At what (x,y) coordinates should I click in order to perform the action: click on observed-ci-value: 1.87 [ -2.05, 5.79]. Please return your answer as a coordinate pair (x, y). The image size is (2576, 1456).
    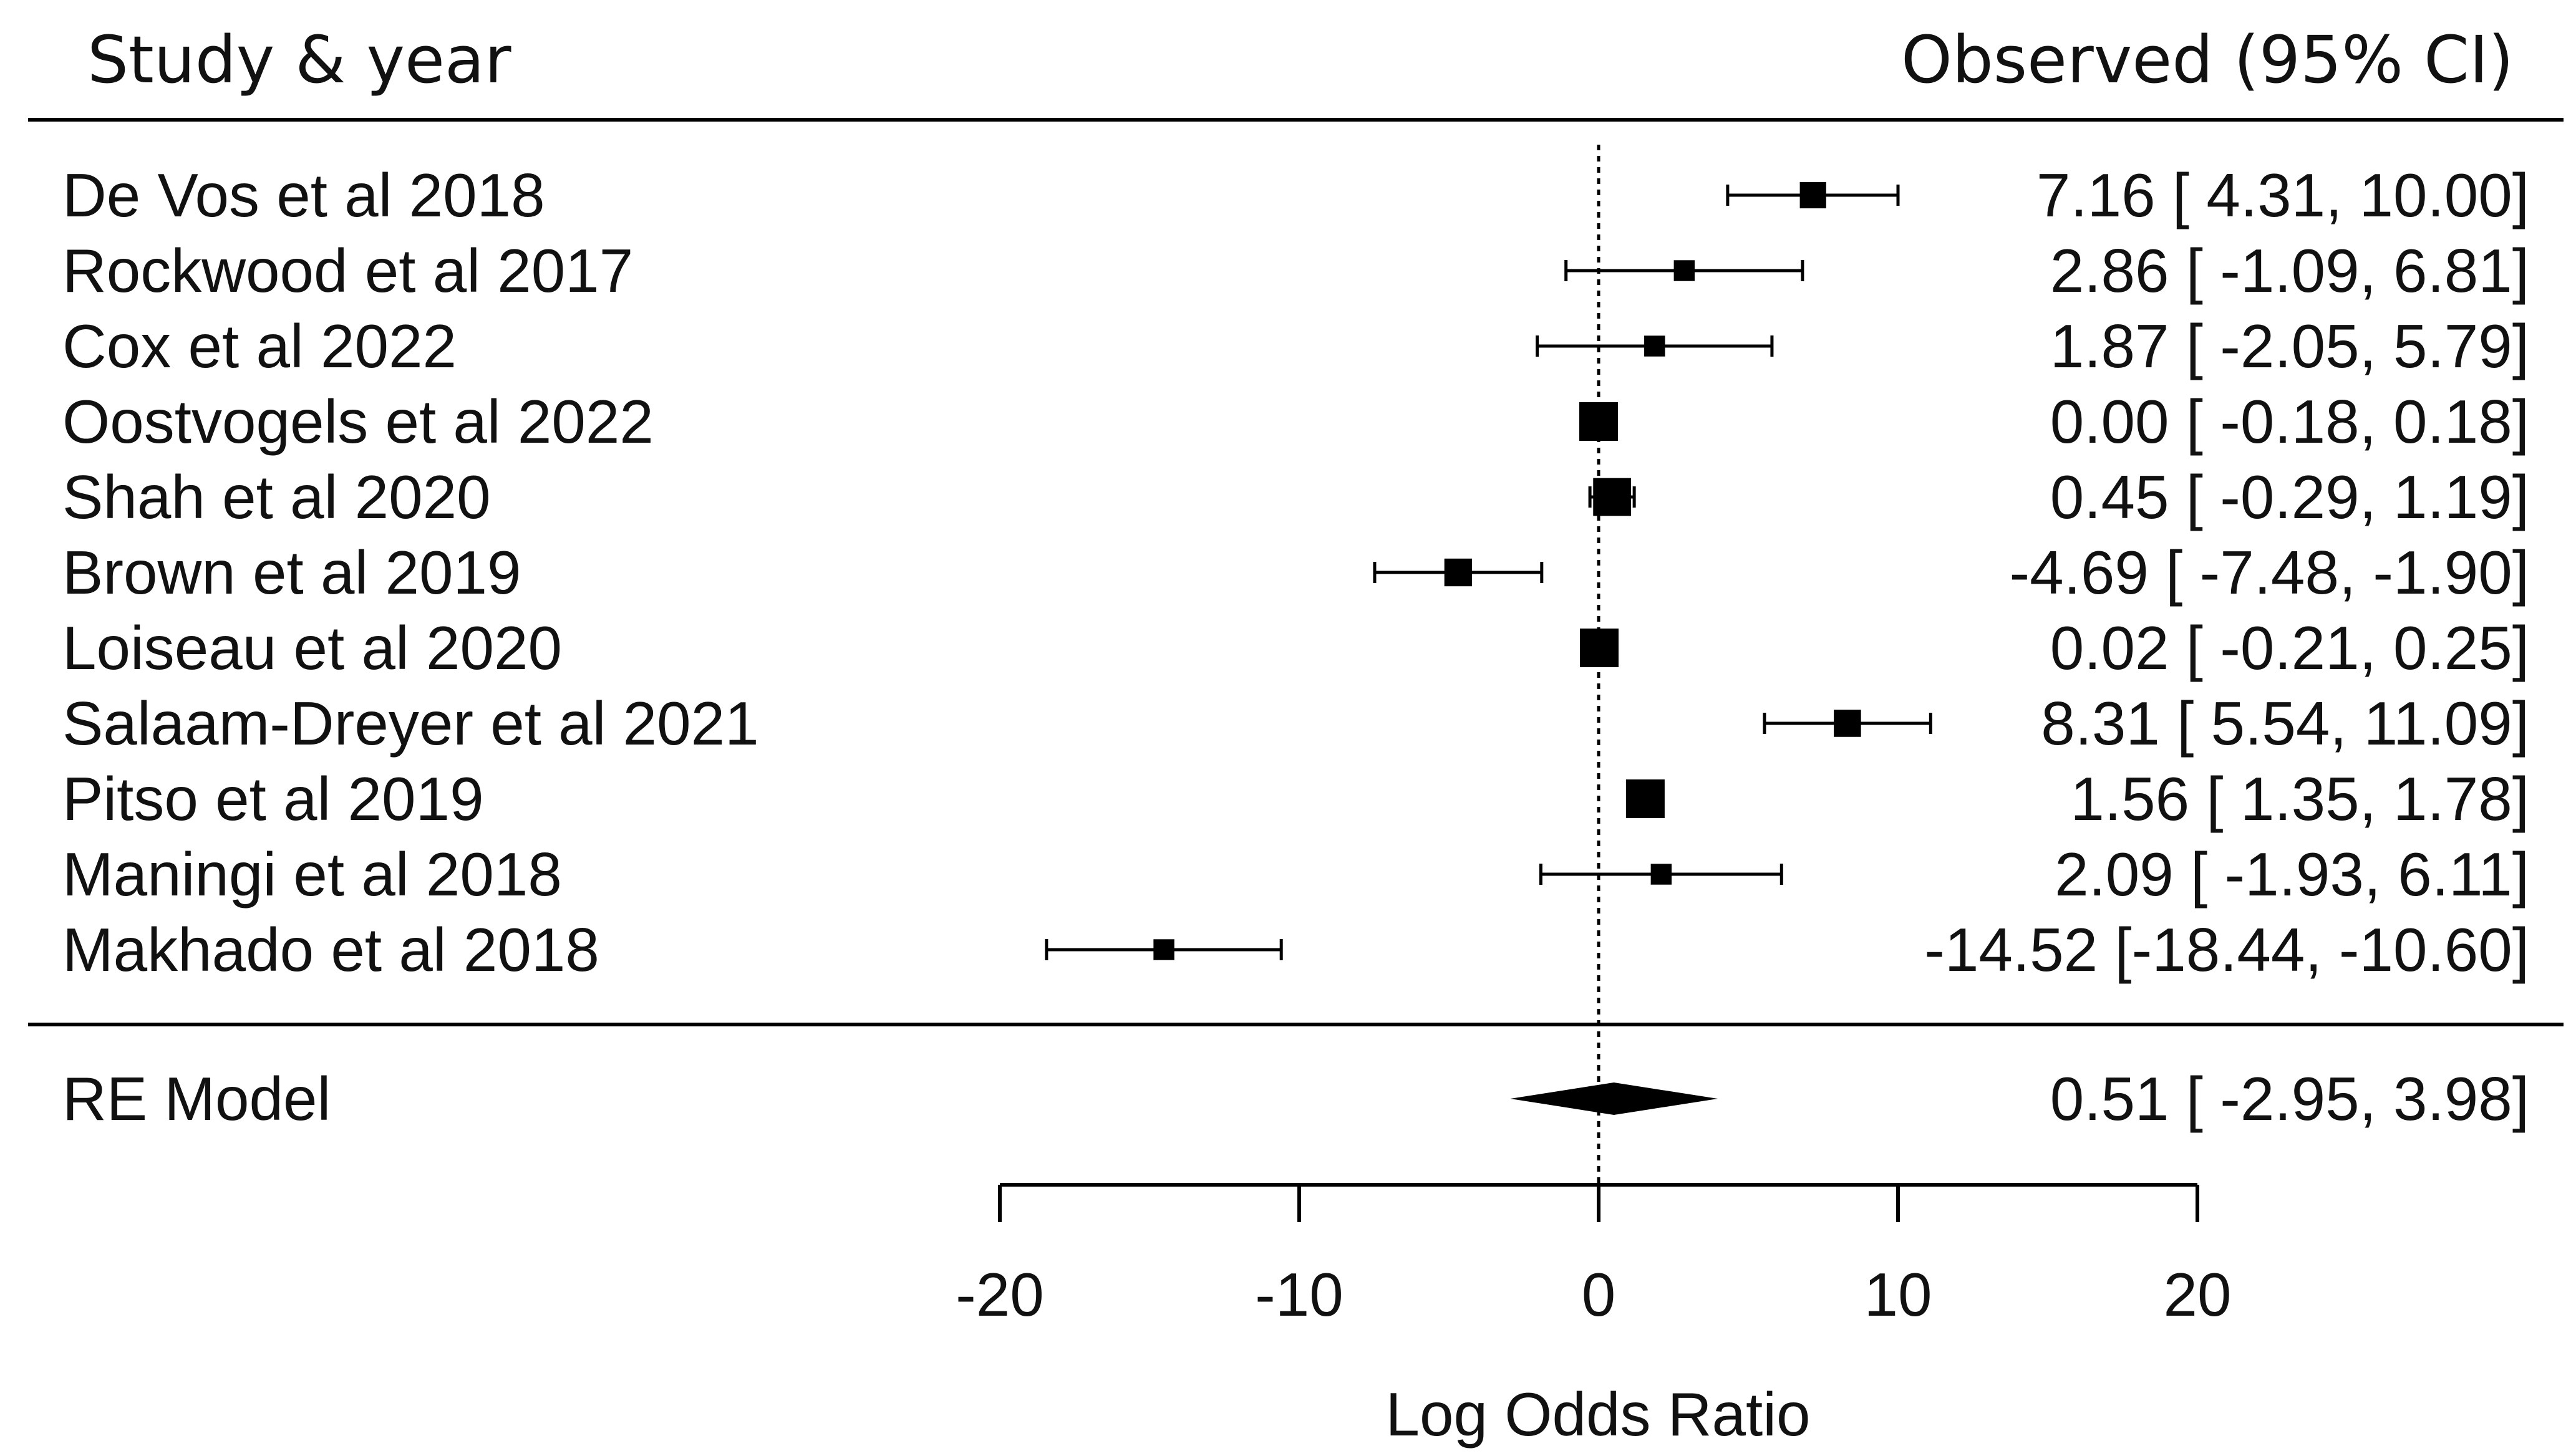
    Looking at the image, I should click on (2289, 346).